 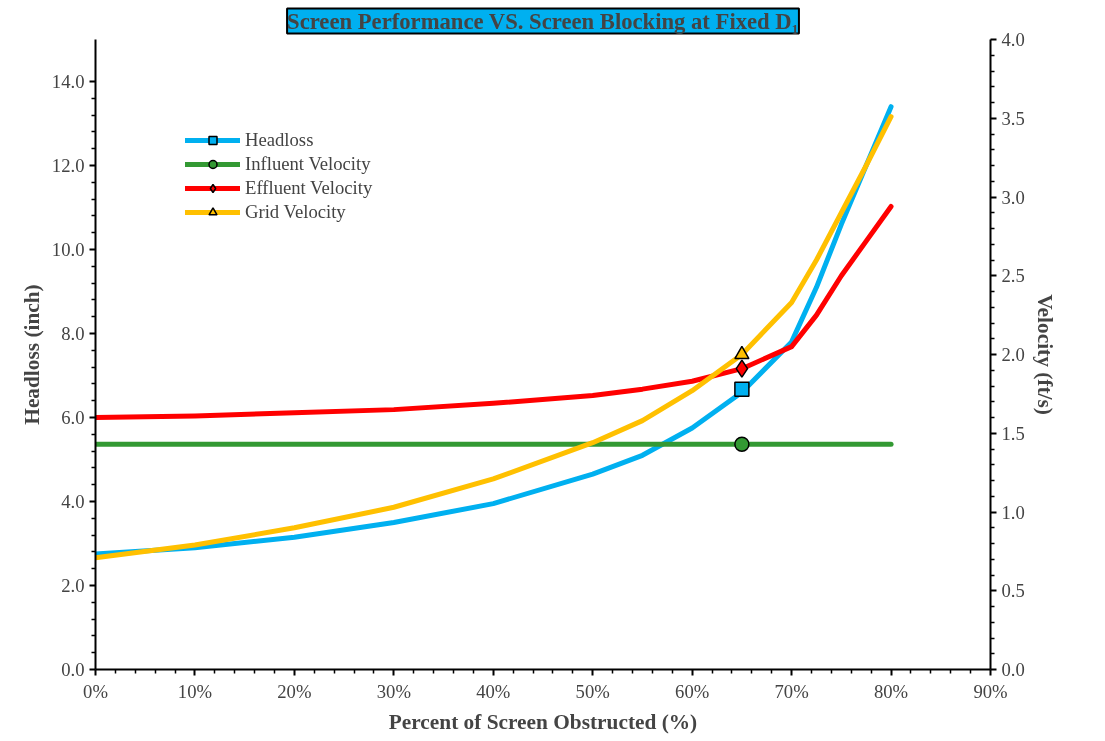 I want to click on x-tick-label: 0%, so click(x=95, y=691).